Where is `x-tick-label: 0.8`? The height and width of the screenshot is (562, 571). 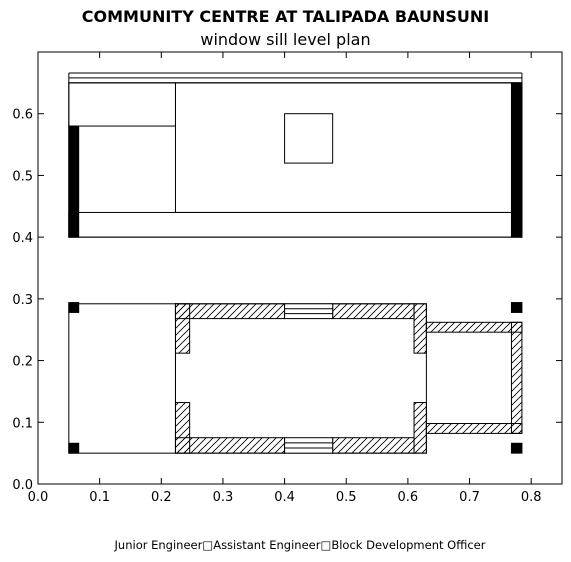 x-tick-label: 0.8 is located at coordinates (531, 497).